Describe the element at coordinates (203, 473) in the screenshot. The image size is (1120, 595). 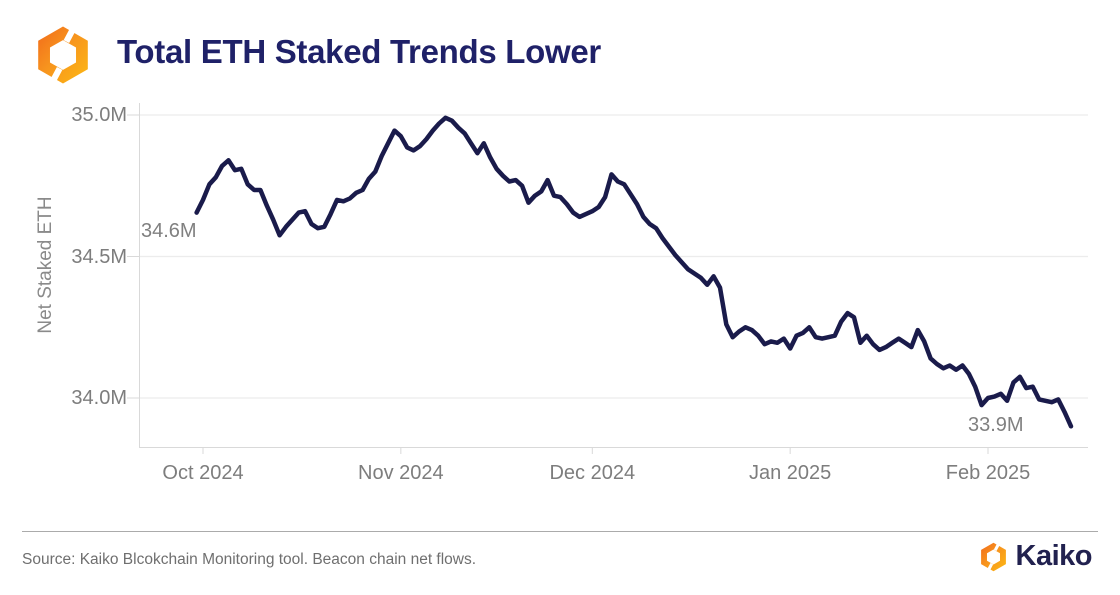
I see `x-tick-label-oct-2024: Oct 2024` at that location.